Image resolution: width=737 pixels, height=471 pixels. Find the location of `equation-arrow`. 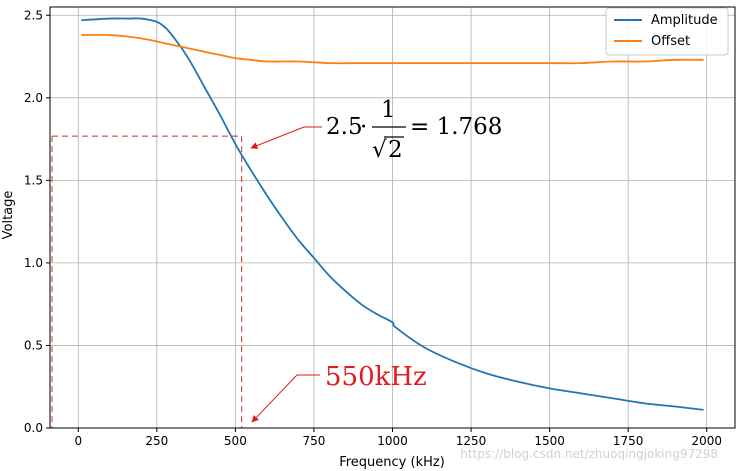

equation-arrow is located at coordinates (286, 137).